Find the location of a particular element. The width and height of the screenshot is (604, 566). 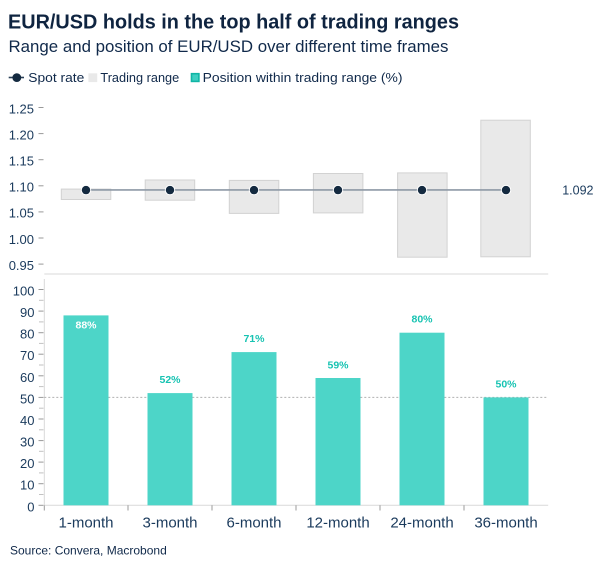

svg-text: 52% is located at coordinates (170, 380).